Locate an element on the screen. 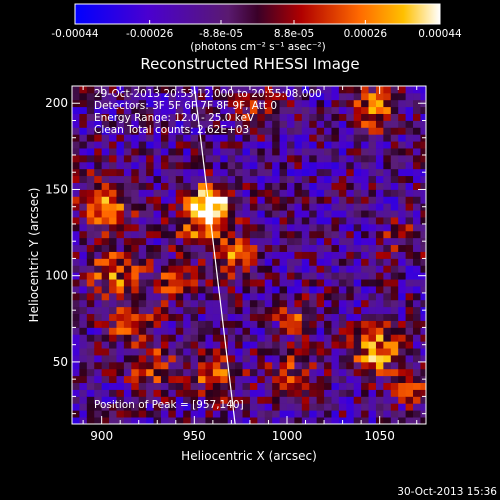 The height and width of the screenshot is (500, 500). x-tick-label: 900 is located at coordinates (101, 436).